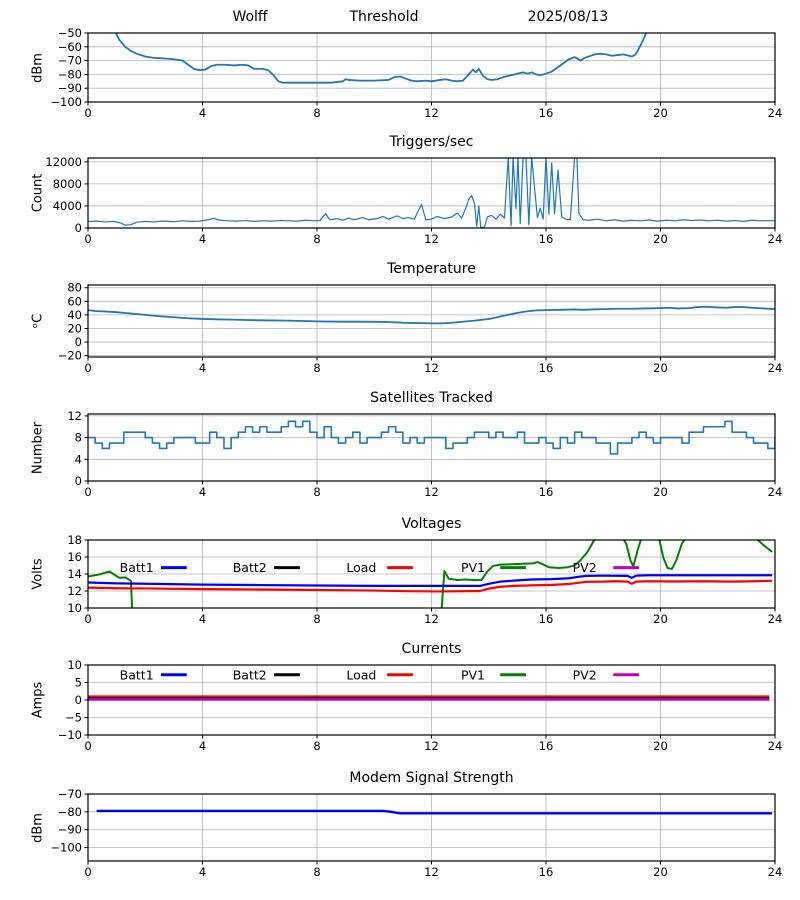 The width and height of the screenshot is (800, 900). I want to click on panel-title: Triggers/sec, so click(431, 142).